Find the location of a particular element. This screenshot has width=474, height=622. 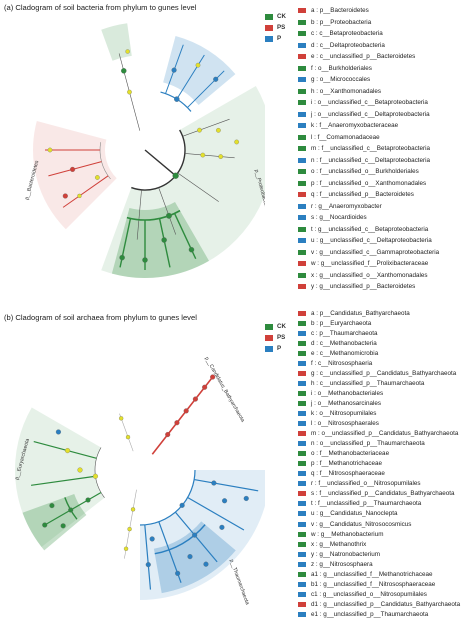

legend-item: g : o__Micrococcales is located at coordinates (368, 80).